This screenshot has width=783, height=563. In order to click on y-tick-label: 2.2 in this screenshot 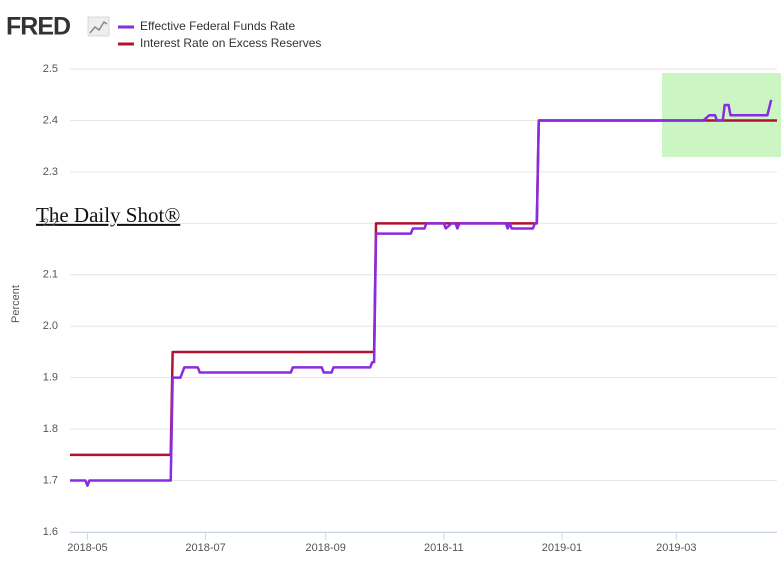, I will do `click(50, 223)`.